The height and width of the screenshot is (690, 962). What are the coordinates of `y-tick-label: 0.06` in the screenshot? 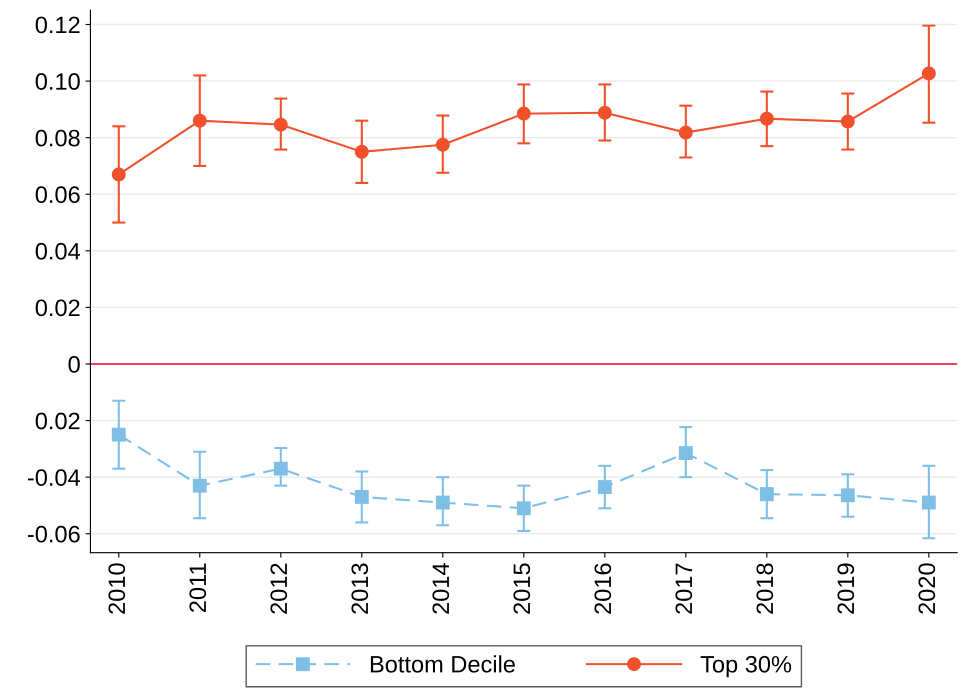 It's located at (58, 195).